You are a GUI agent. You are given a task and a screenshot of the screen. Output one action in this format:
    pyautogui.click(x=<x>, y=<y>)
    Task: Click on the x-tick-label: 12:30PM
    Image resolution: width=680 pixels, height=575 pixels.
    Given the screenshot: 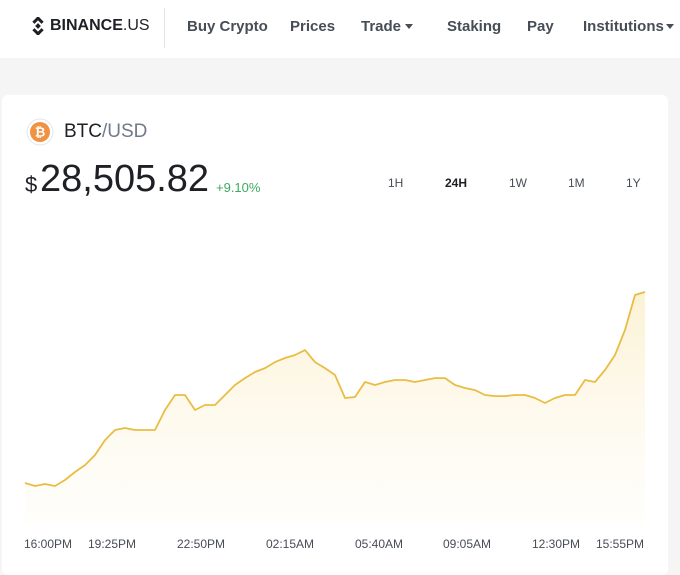 What is the action you would take?
    pyautogui.click(x=556, y=544)
    